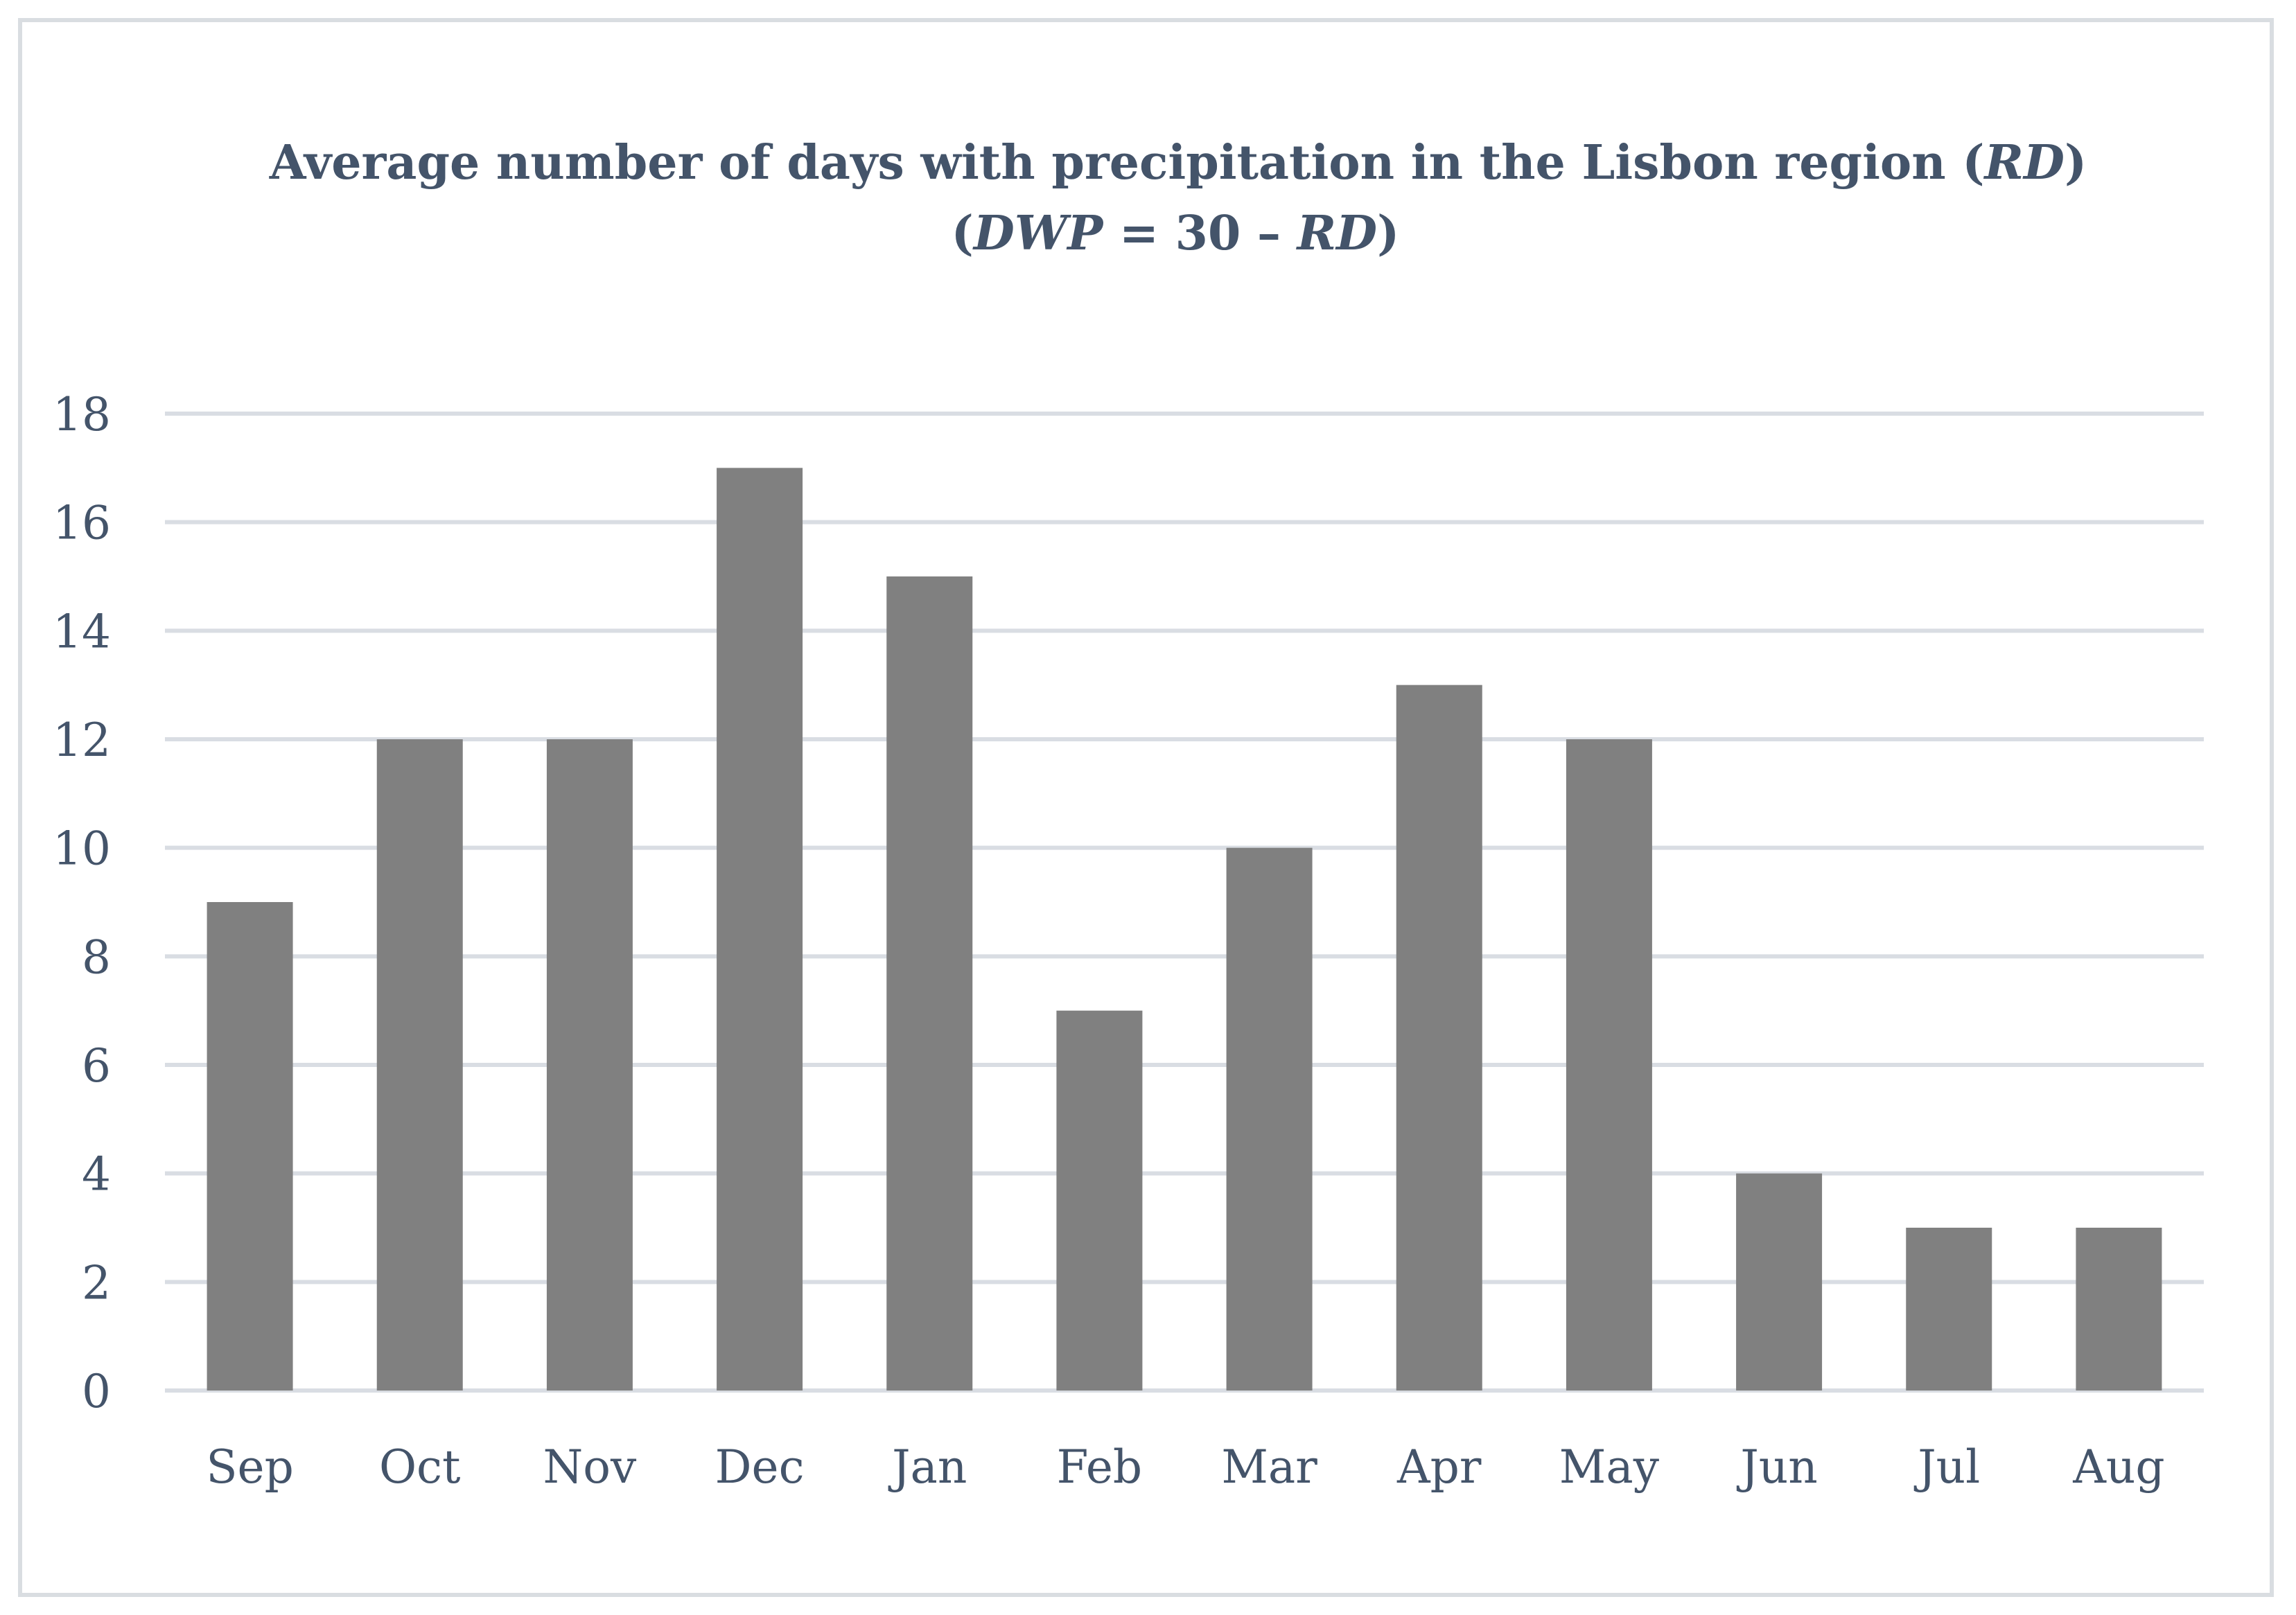 The width and height of the screenshot is (2296, 1615). I want to click on y-axis-ticks: 0 2 4 6 8 10 12 14 16 18, so click(82, 903).